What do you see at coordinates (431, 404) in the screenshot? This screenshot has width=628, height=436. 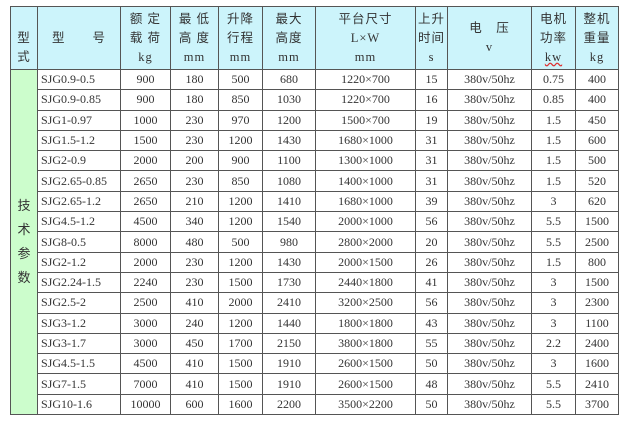 I see `cell-rise-time: 50` at bounding box center [431, 404].